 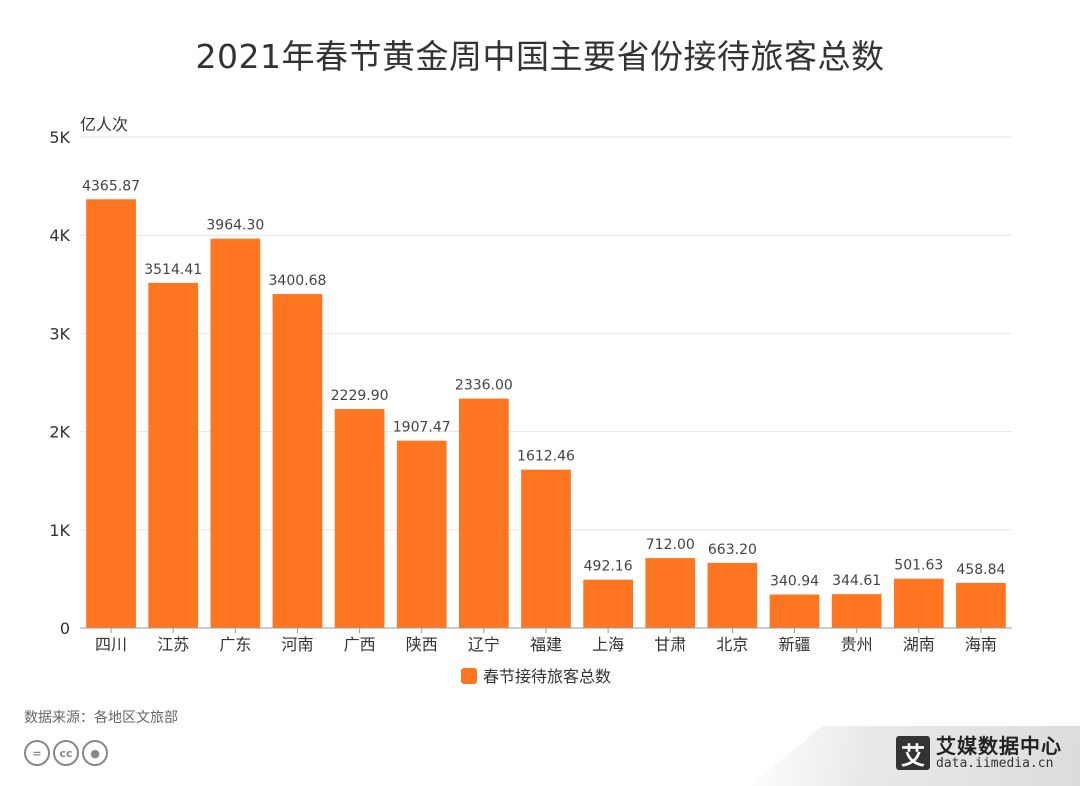 What do you see at coordinates (59, 432) in the screenshot?
I see `y-tick-label: 2K` at bounding box center [59, 432].